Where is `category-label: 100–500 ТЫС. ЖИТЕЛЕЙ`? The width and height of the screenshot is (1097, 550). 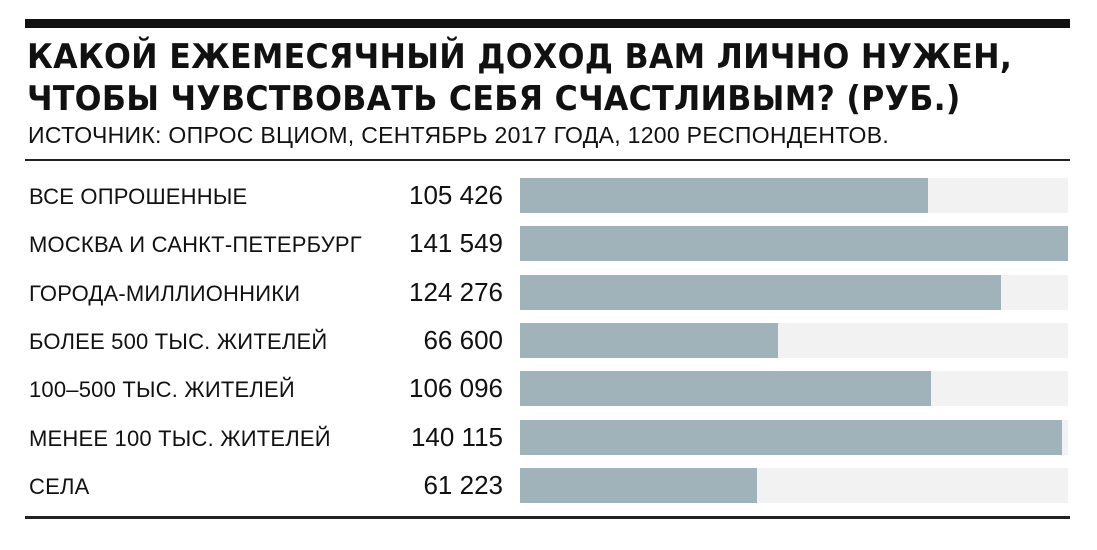 category-label: 100–500 ТЫС. ЖИТЕЛЕЙ is located at coordinates (162, 390).